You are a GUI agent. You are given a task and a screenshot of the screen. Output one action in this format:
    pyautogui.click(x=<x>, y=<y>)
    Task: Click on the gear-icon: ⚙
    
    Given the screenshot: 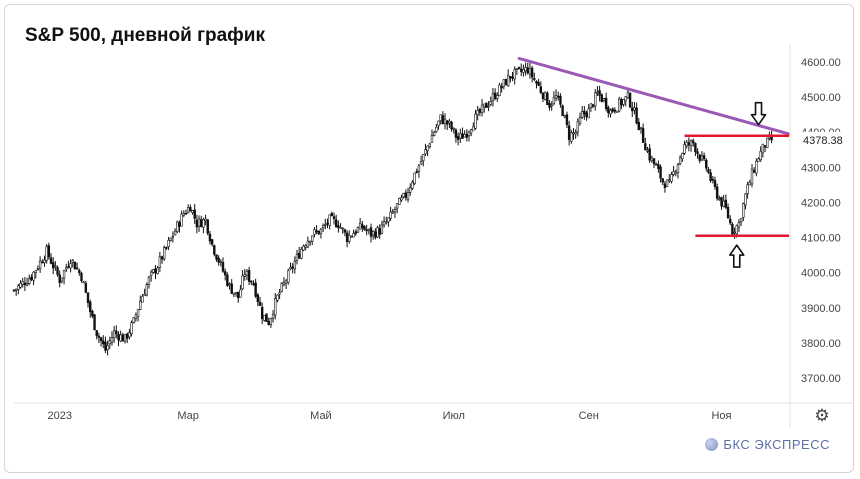 What is the action you would take?
    pyautogui.click(x=822, y=415)
    